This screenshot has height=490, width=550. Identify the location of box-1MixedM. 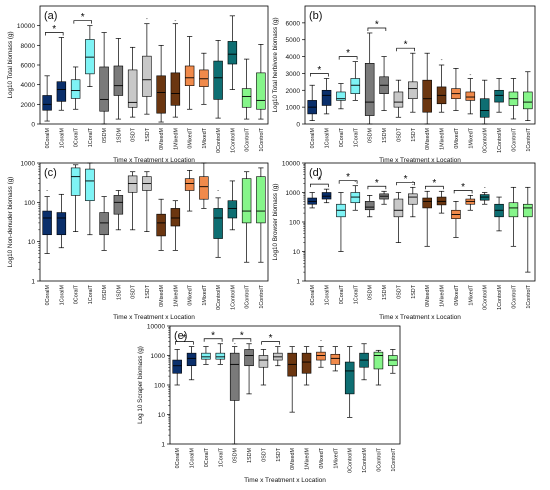
(441, 88).